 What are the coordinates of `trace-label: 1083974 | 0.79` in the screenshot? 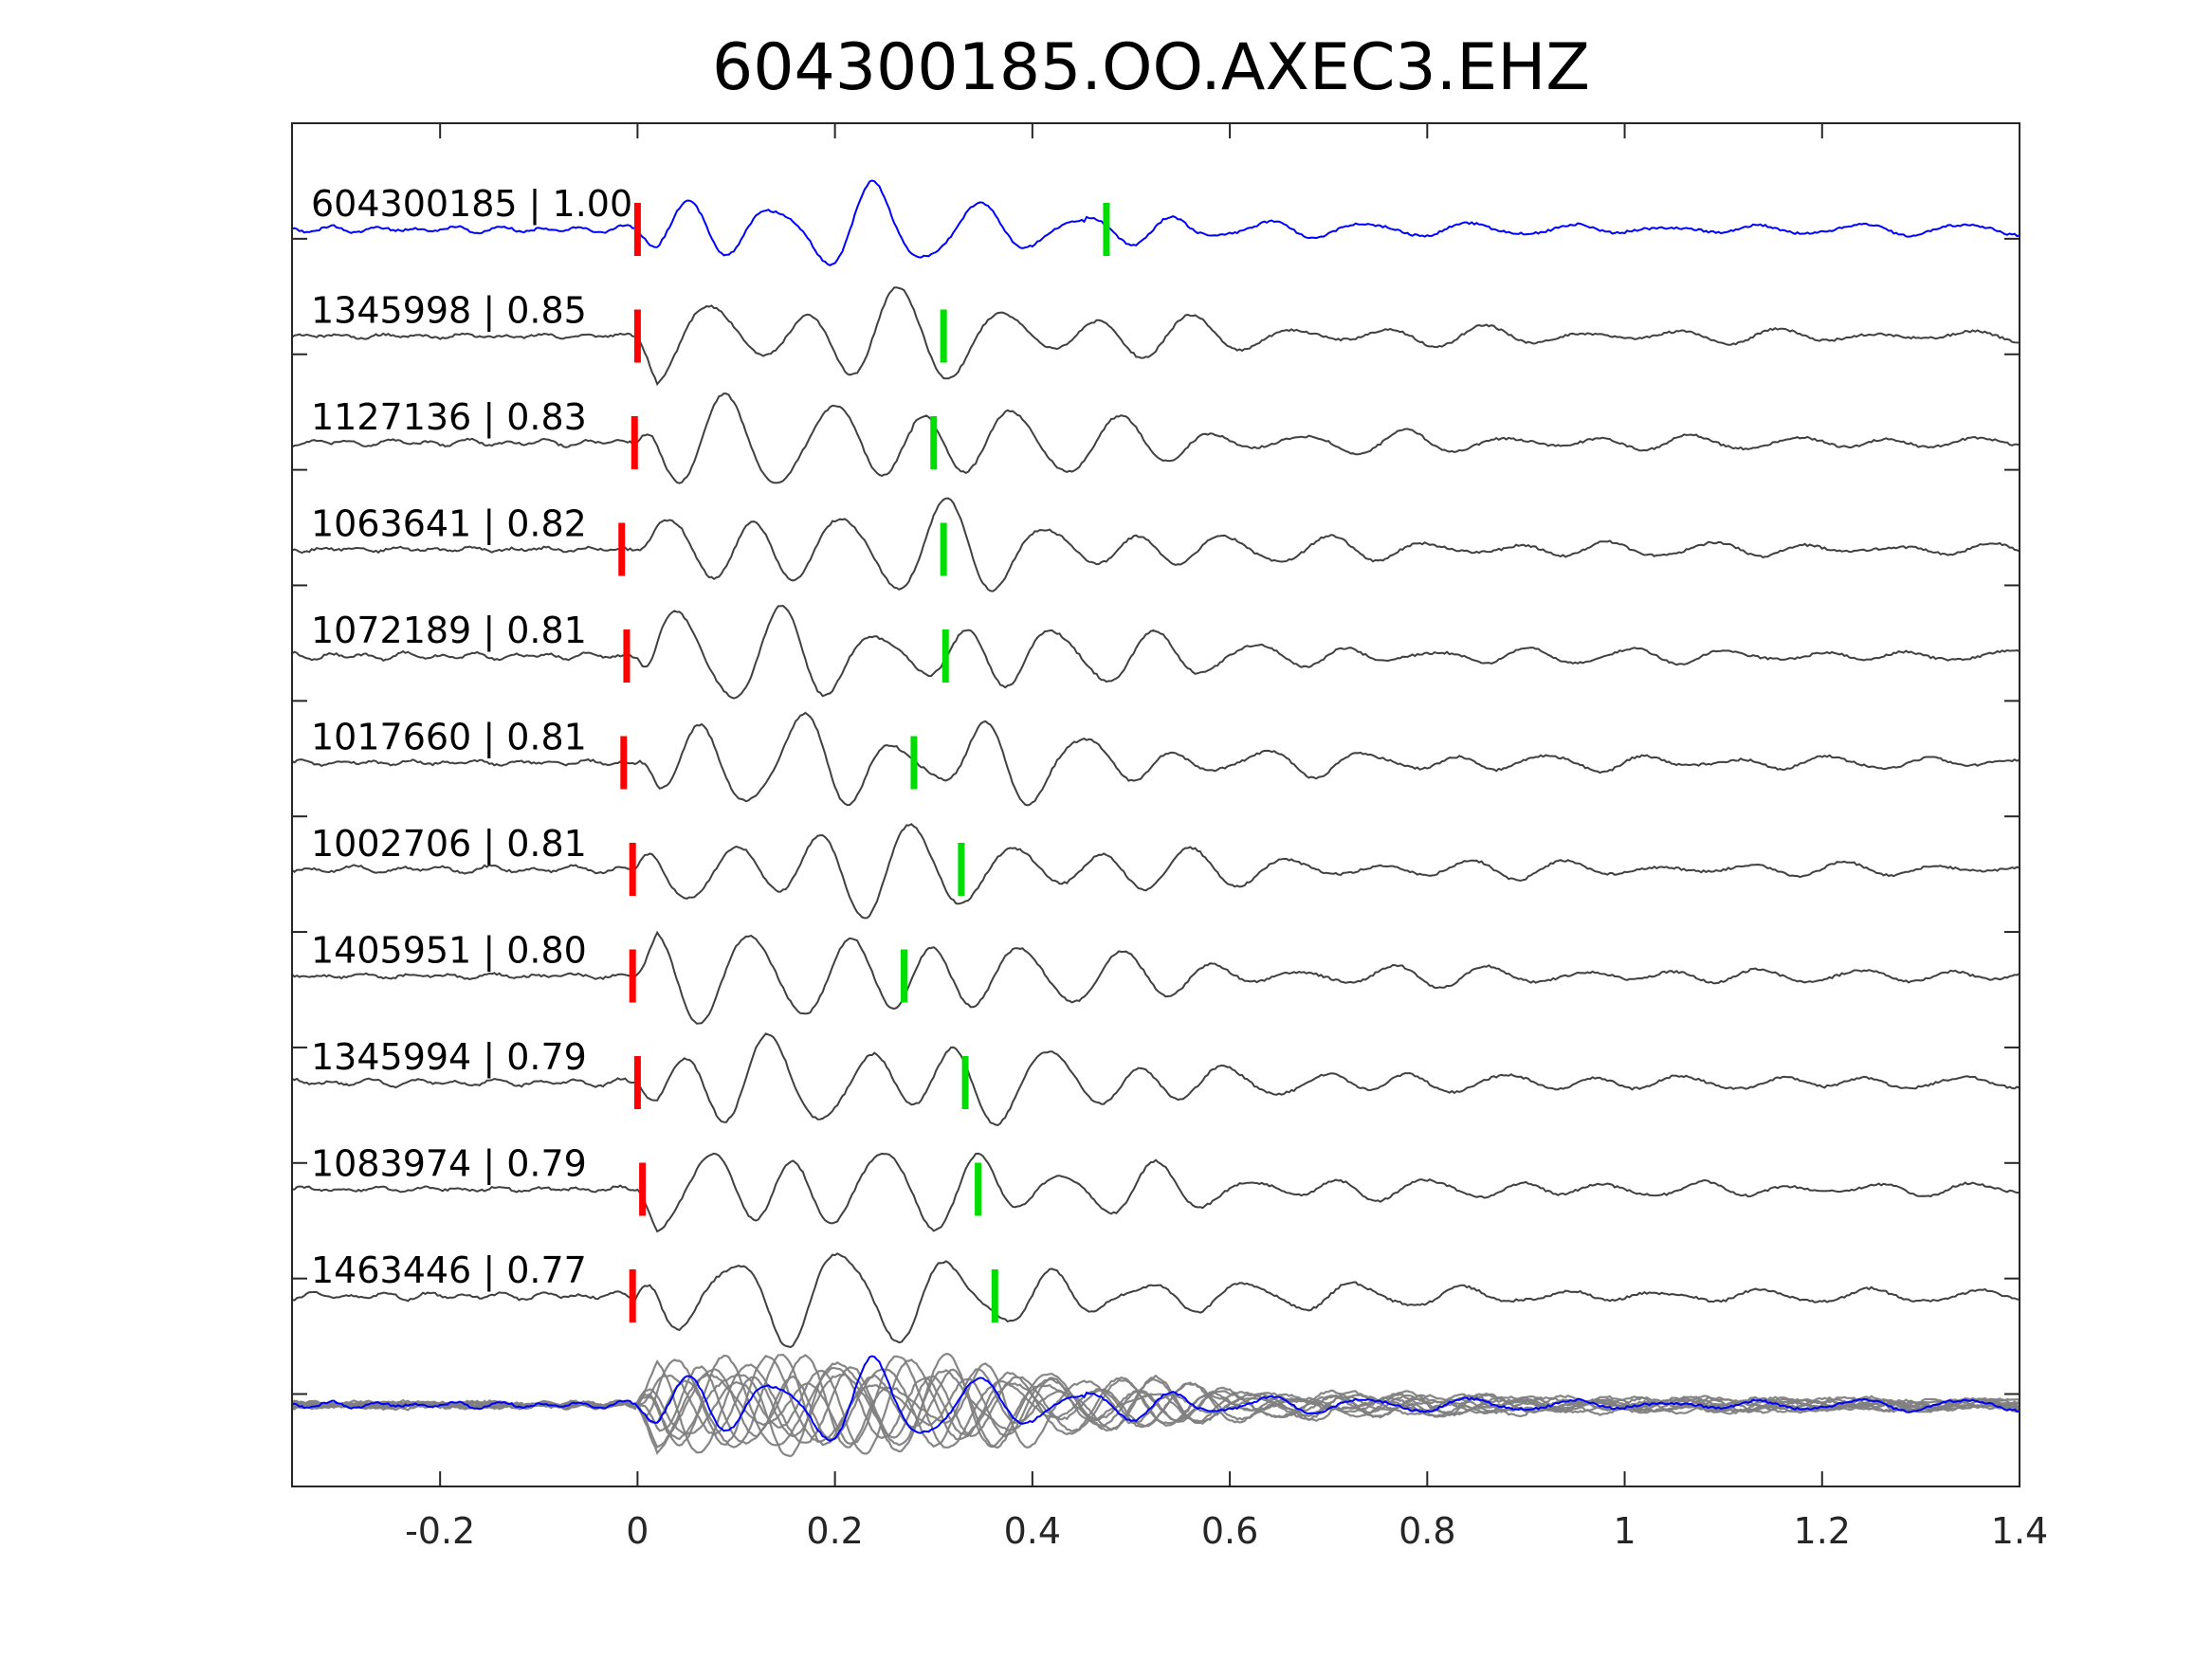 It's located at (449, 1164).